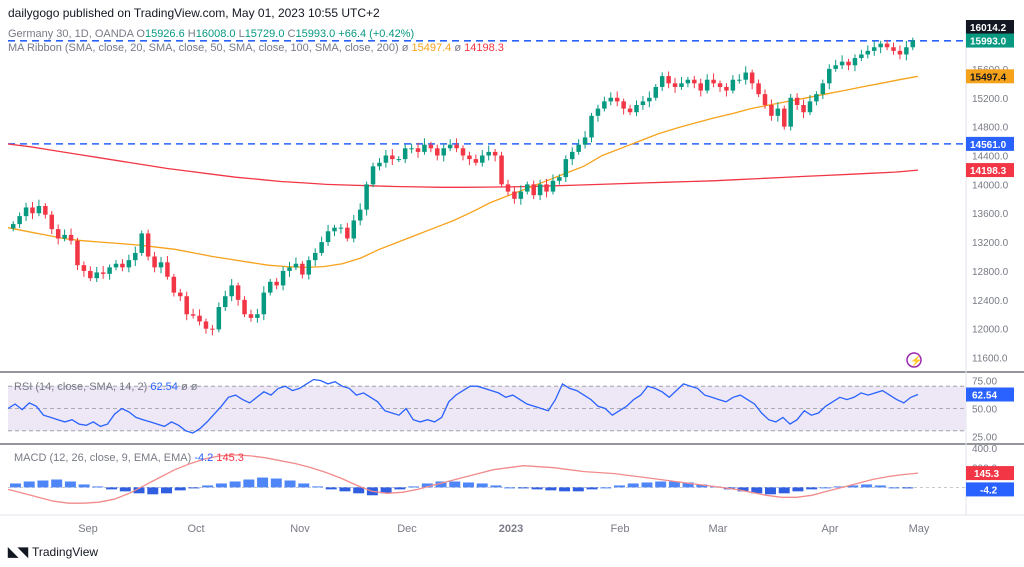  What do you see at coordinates (53, 552) in the screenshot?
I see `tradingview-brand: ◣◥ TradingView` at bounding box center [53, 552].